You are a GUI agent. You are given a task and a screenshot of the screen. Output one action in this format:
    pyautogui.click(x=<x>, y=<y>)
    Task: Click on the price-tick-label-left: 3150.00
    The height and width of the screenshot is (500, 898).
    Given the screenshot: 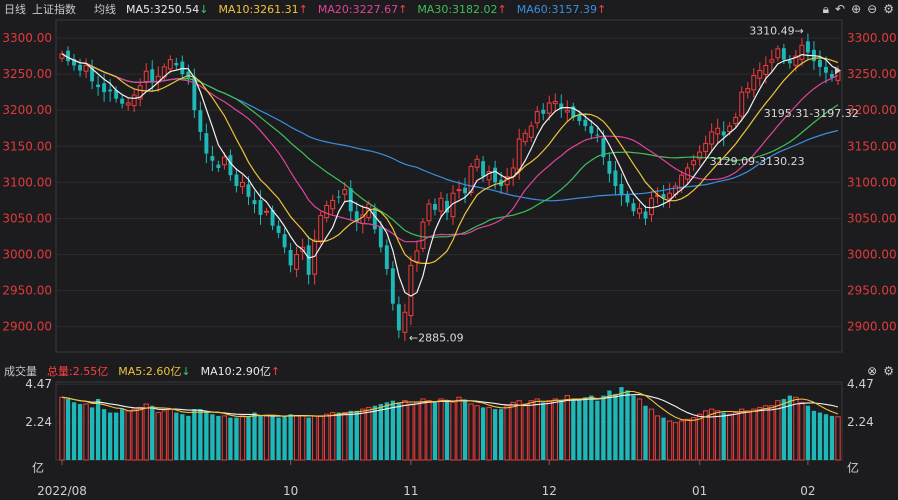 What is the action you would take?
    pyautogui.click(x=27, y=146)
    